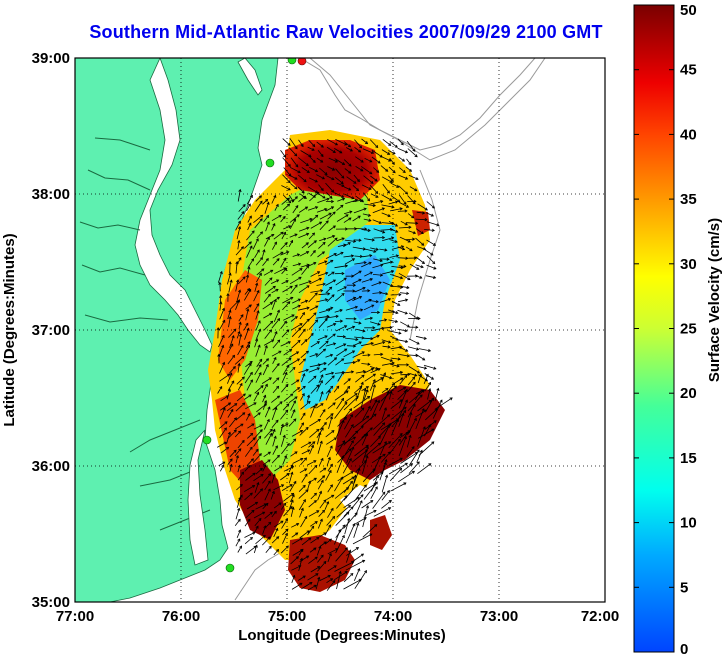 The image size is (724, 659). I want to click on colorbar-tick-label: 25, so click(688, 329).